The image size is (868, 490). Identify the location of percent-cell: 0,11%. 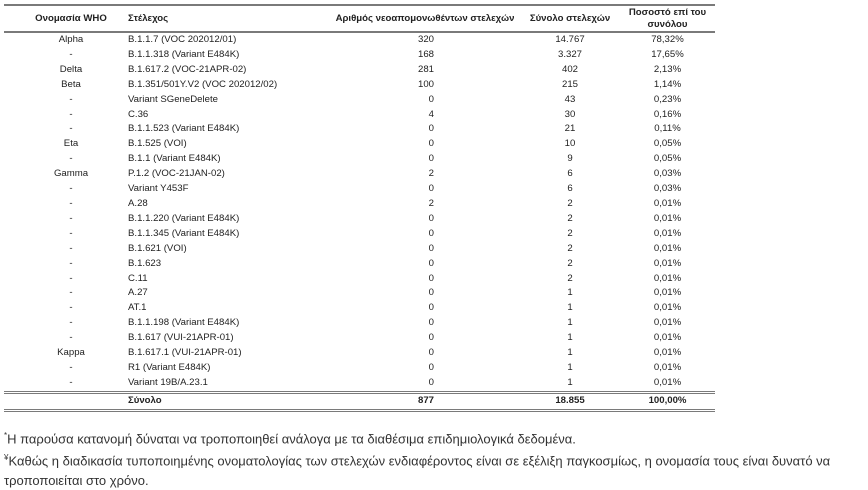
(667, 129).